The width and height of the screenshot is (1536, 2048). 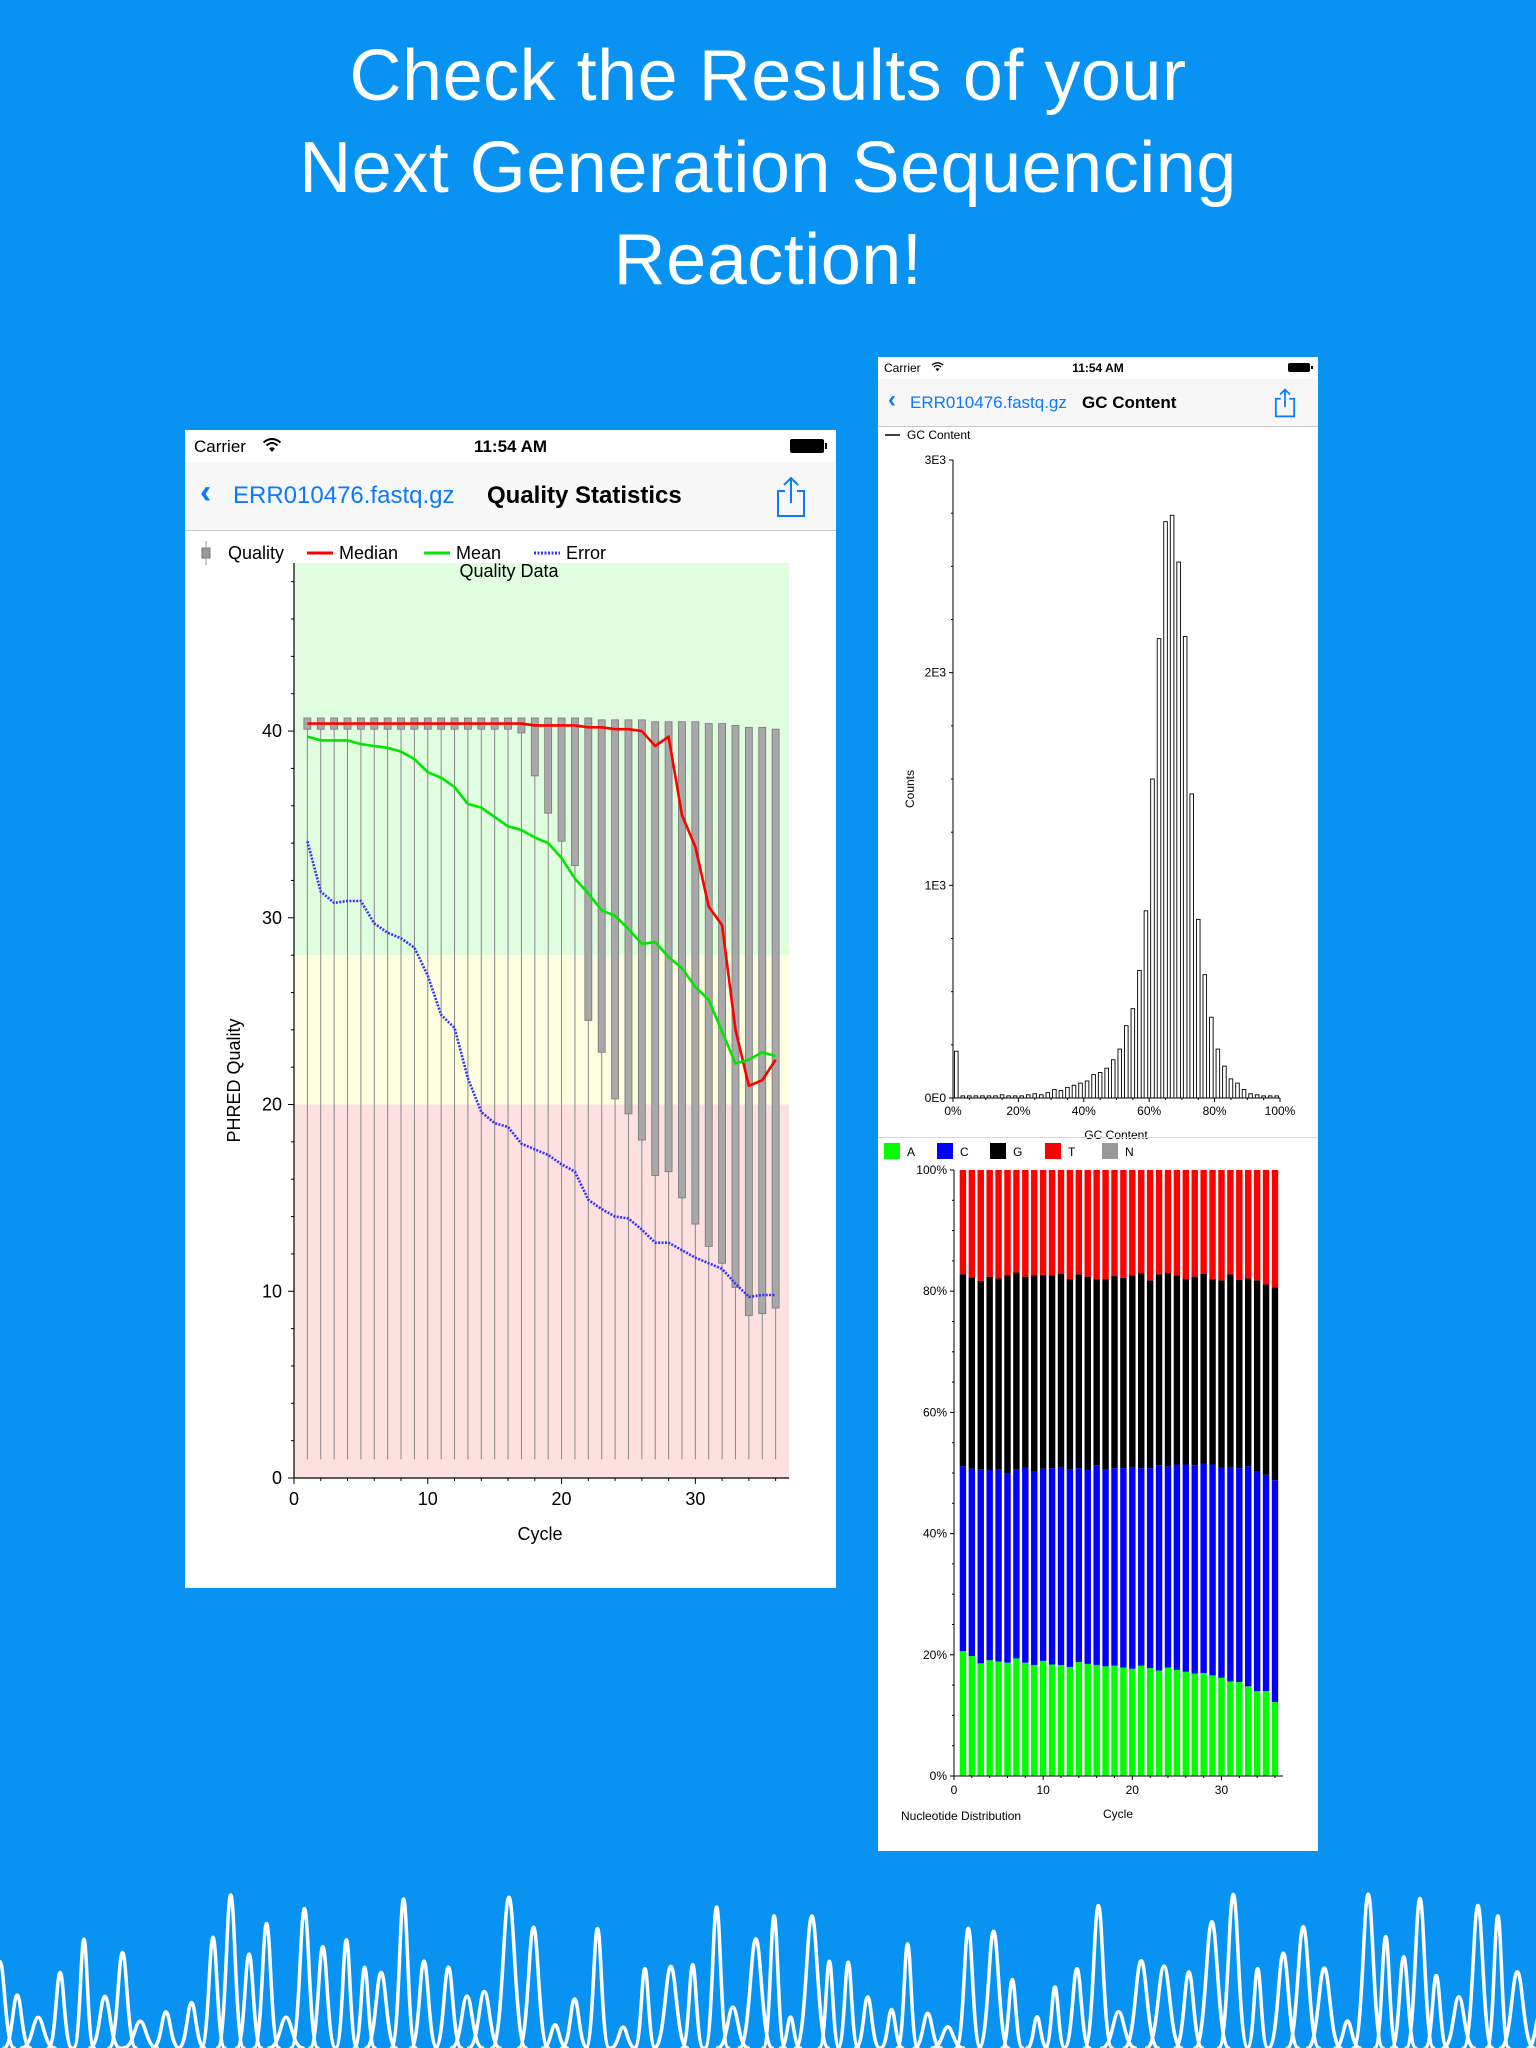 I want to click on x-tick-label: 100%, so click(x=1280, y=1111).